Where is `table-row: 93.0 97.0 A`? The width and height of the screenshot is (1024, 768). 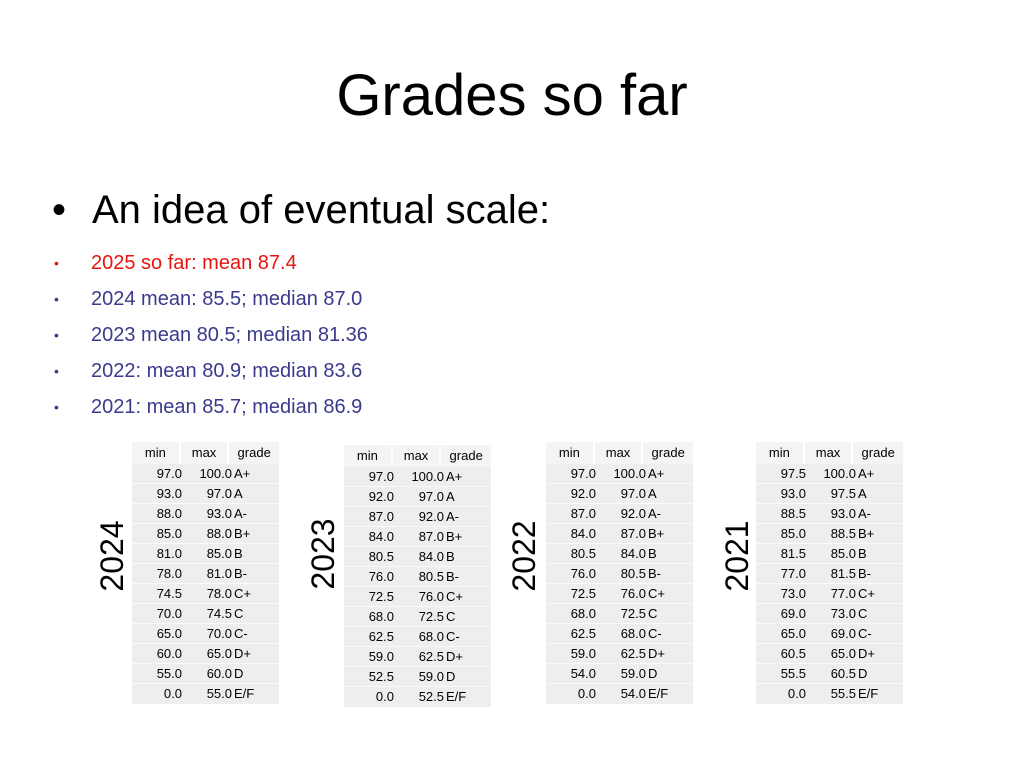 table-row: 93.0 97.0 A is located at coordinates (205, 494).